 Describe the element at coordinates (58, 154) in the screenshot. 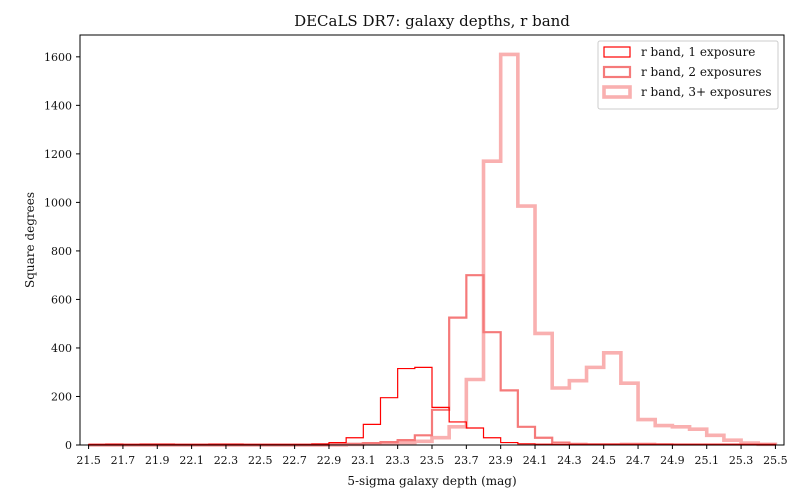

I see `y-tick-label: 1200` at that location.